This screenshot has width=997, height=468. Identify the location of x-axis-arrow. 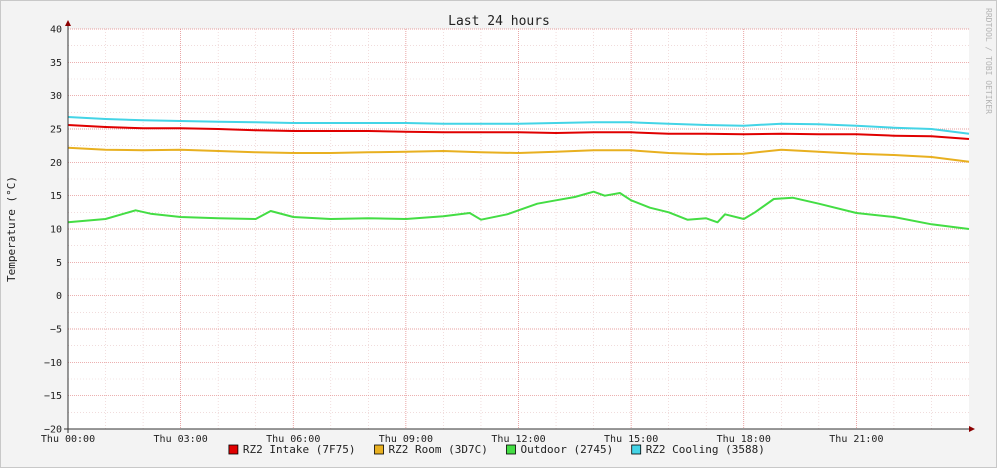
(972, 429).